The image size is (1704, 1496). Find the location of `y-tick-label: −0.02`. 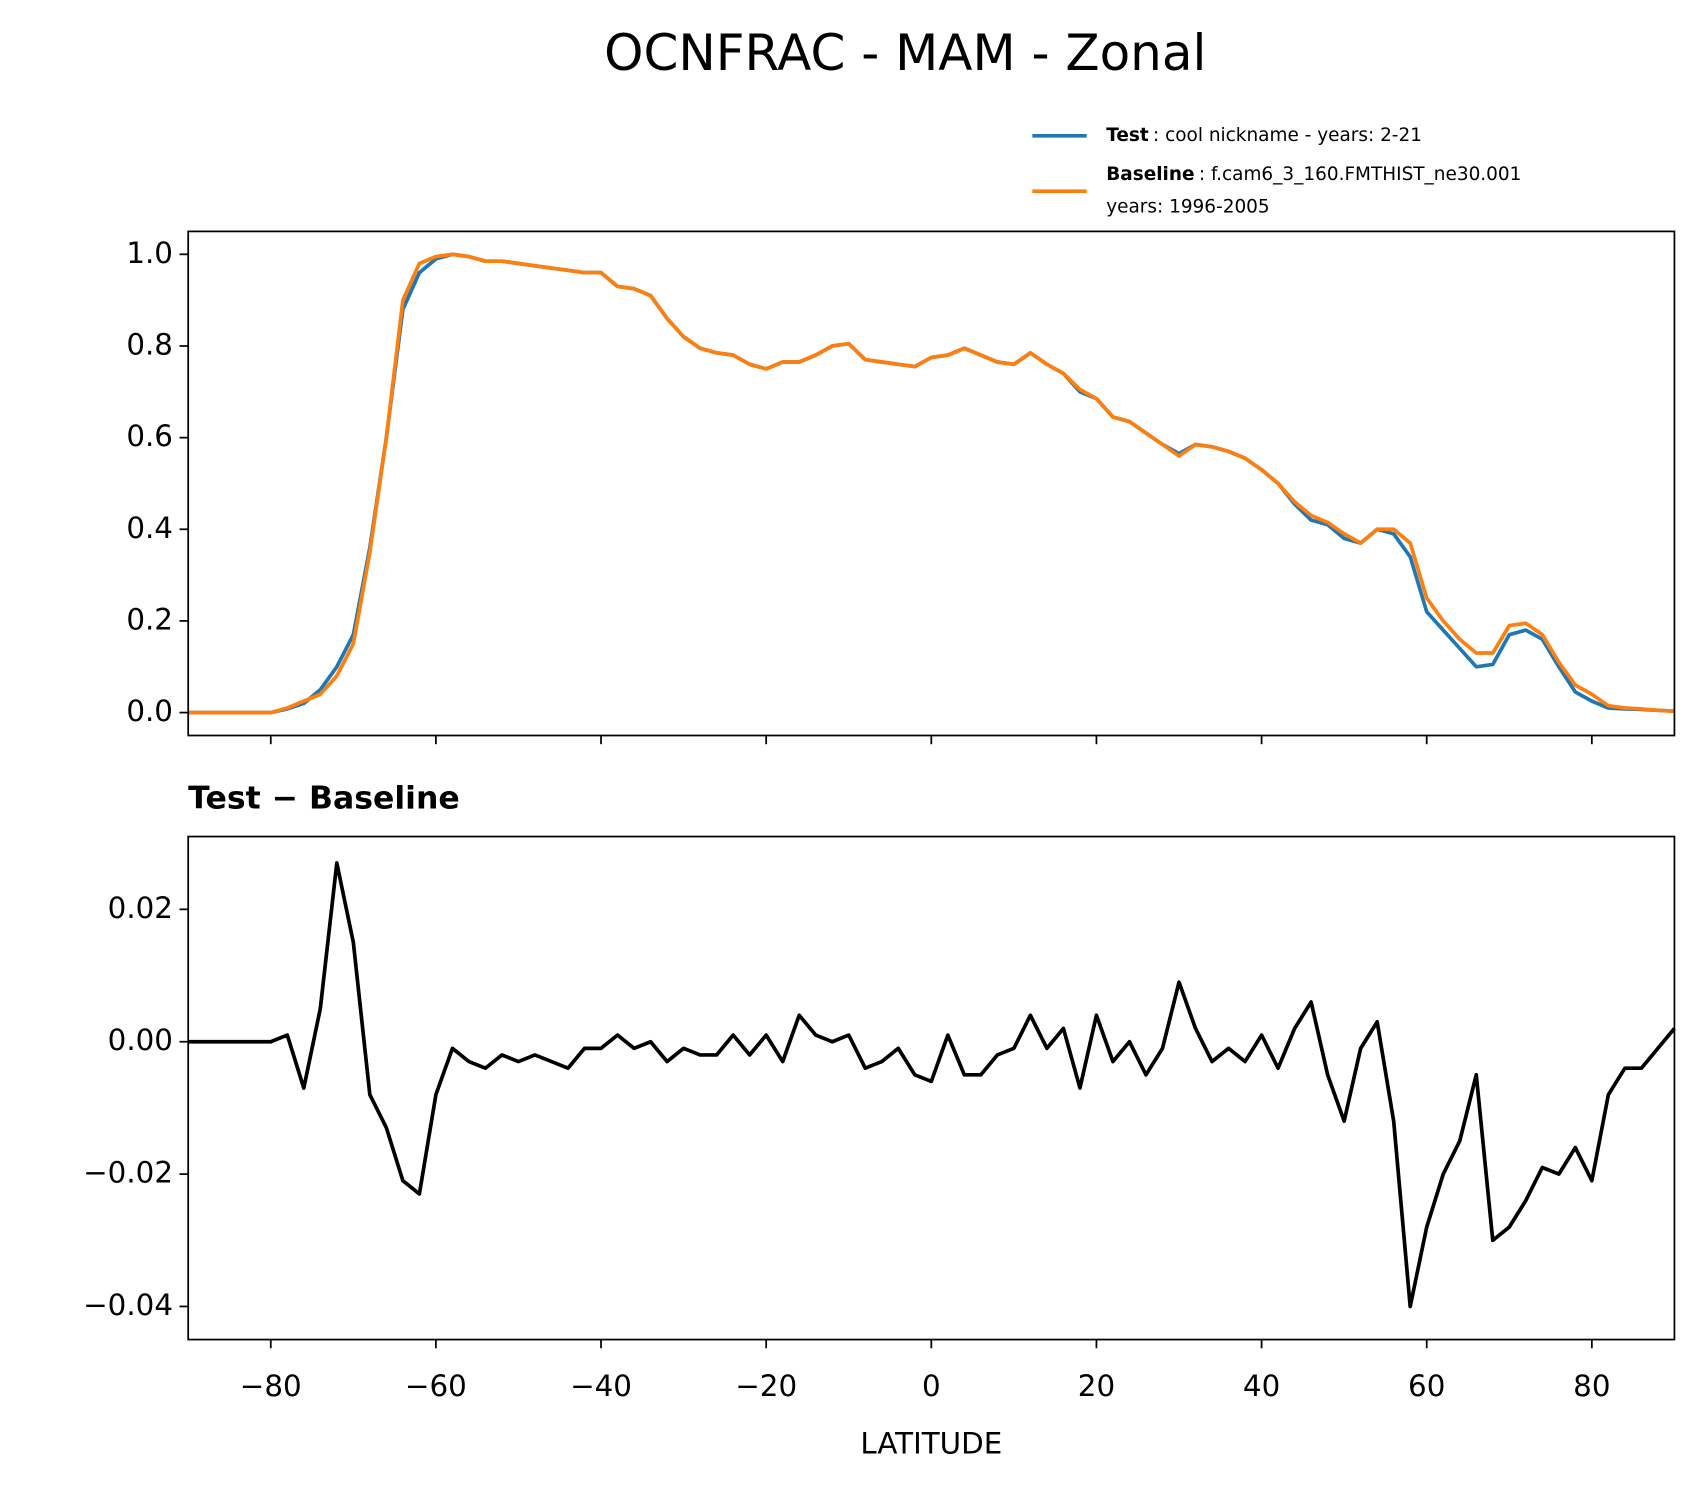

y-tick-label: −0.02 is located at coordinates (128, 1173).